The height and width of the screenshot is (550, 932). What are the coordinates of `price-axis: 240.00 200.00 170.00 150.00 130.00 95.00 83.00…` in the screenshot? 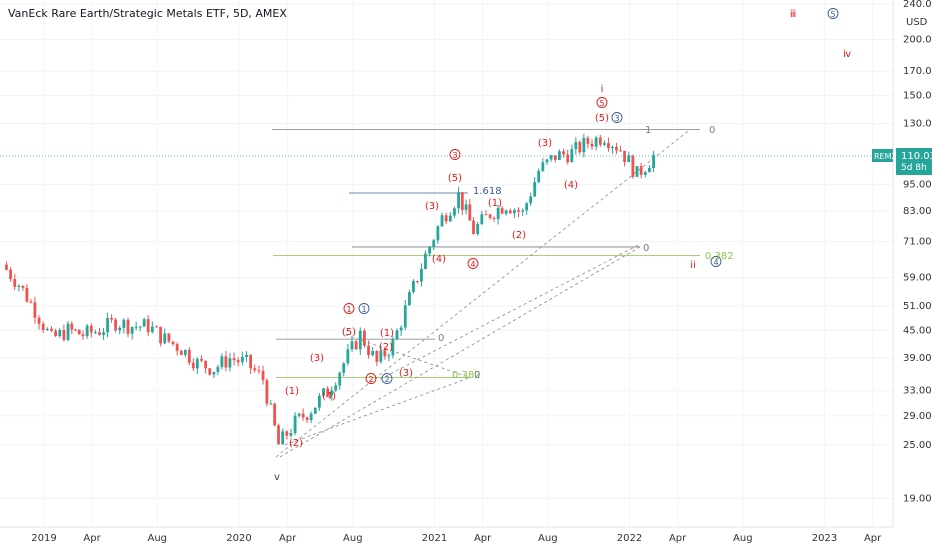 It's located at (902, 275).